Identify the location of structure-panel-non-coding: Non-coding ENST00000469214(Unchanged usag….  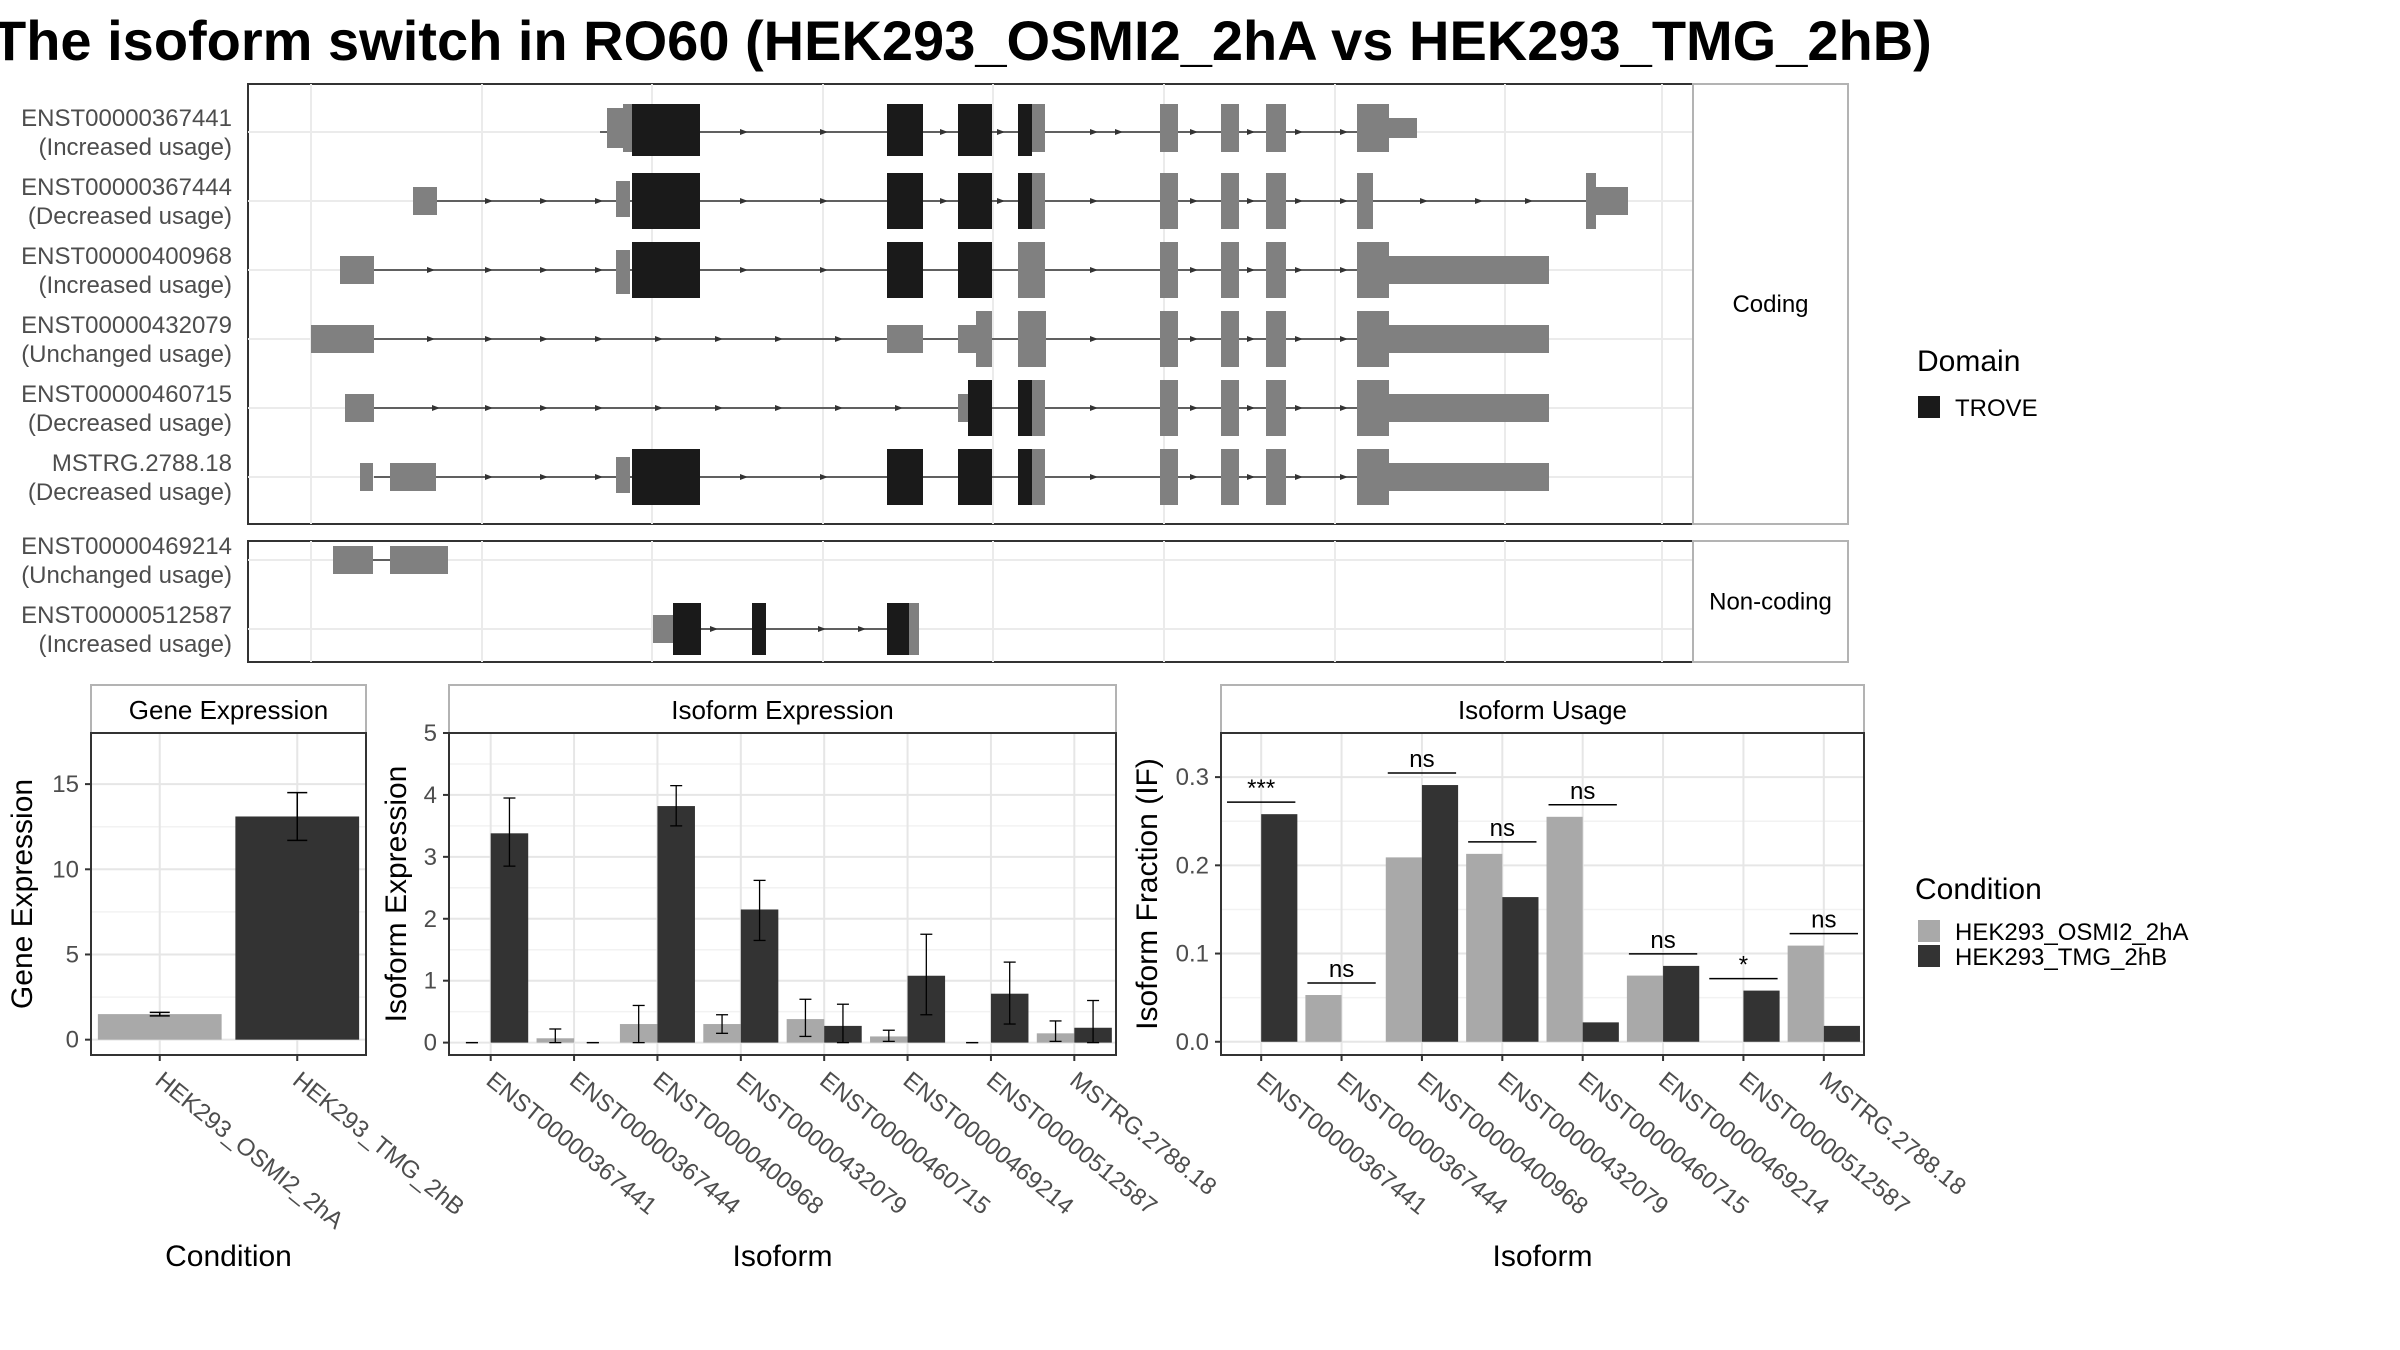
(935, 598).